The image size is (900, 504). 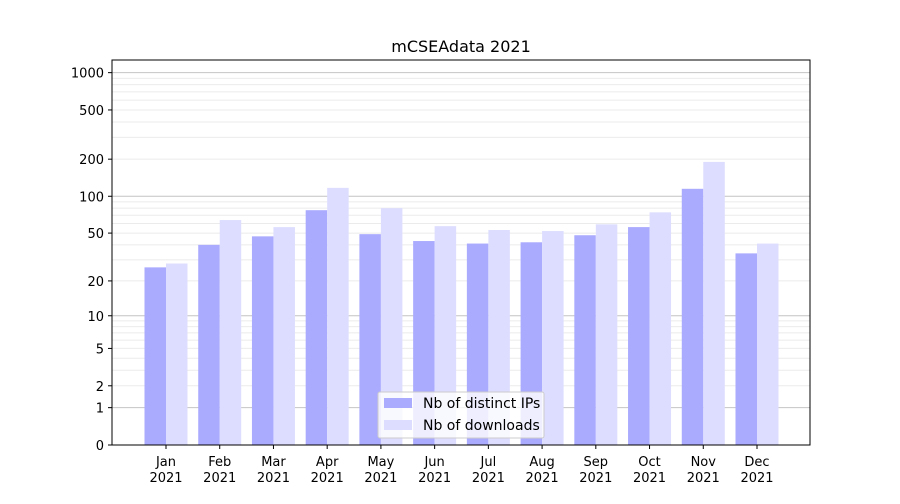 What do you see at coordinates (100, 446) in the screenshot?
I see `y-tick-label: 0` at bounding box center [100, 446].